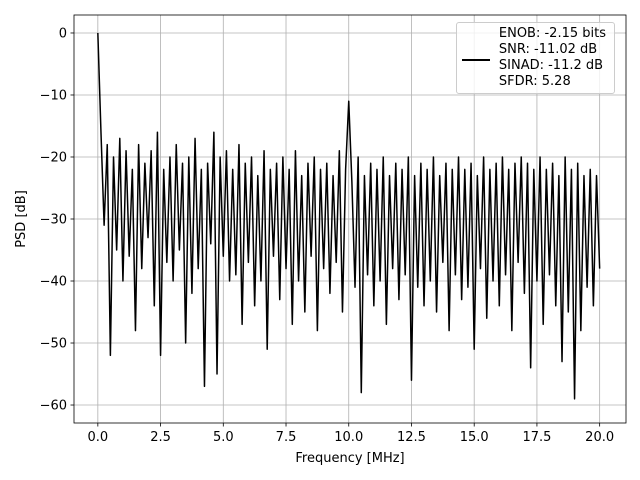 Image resolution: width=640 pixels, height=480 pixels. What do you see at coordinates (53, 220) in the screenshot?
I see `y-tick-label: −30` at bounding box center [53, 220].